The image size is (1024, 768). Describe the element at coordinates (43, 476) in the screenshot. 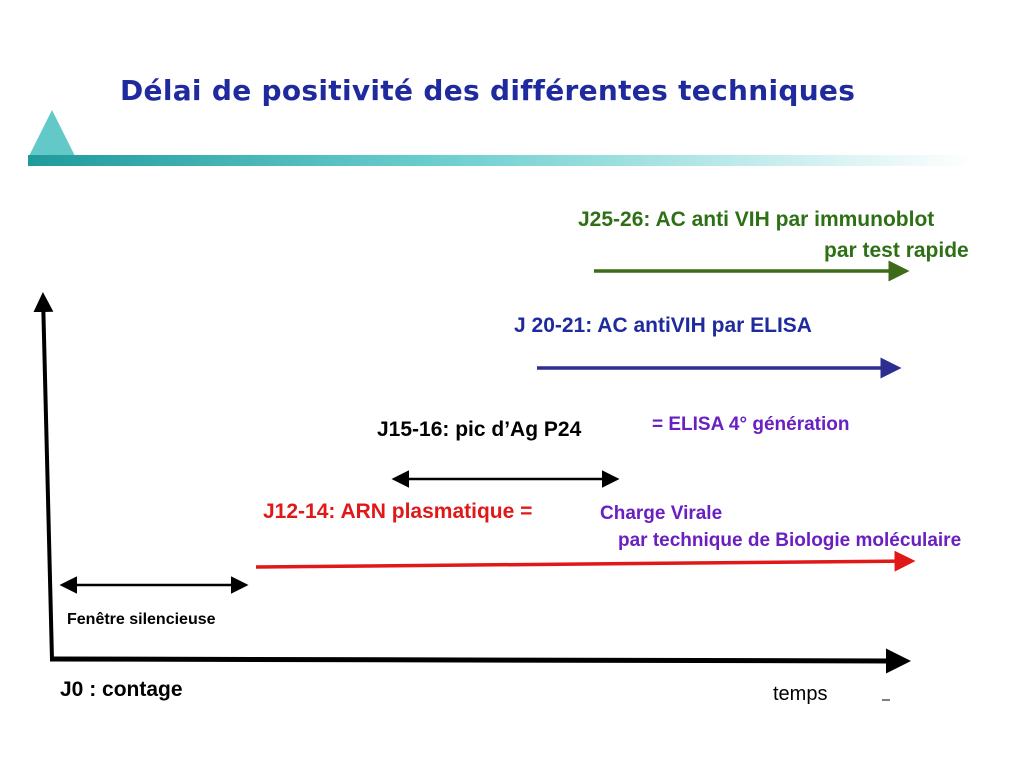

I see `y-axis` at that location.